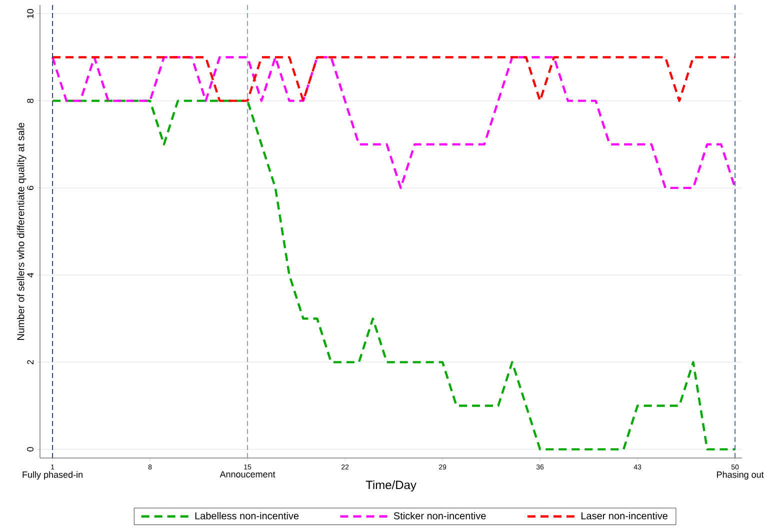  I want to click on legend-label: Labelless non-incentive, so click(247, 516).